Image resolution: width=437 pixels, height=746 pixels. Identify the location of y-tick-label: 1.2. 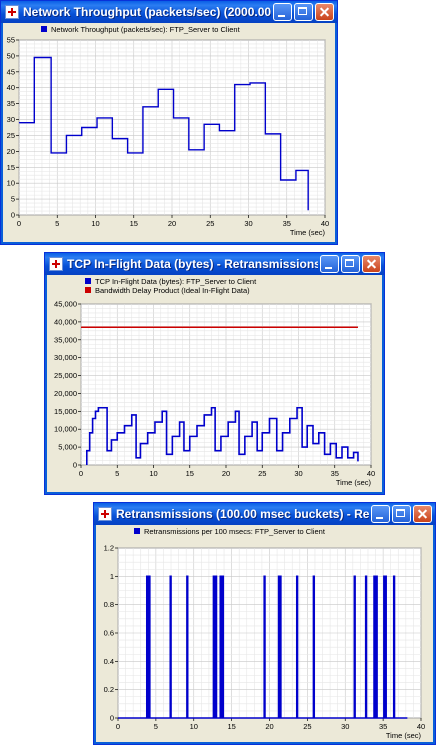
(109, 548).